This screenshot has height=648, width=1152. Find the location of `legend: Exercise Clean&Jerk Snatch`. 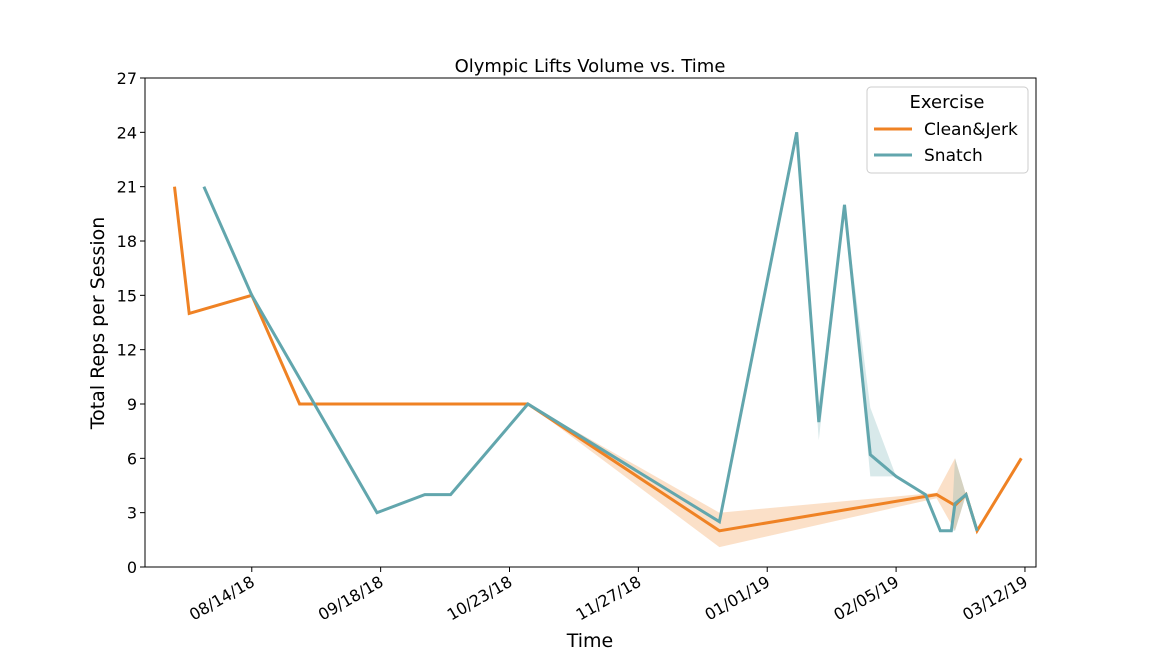

legend: Exercise Clean&Jerk Snatch is located at coordinates (947, 130).